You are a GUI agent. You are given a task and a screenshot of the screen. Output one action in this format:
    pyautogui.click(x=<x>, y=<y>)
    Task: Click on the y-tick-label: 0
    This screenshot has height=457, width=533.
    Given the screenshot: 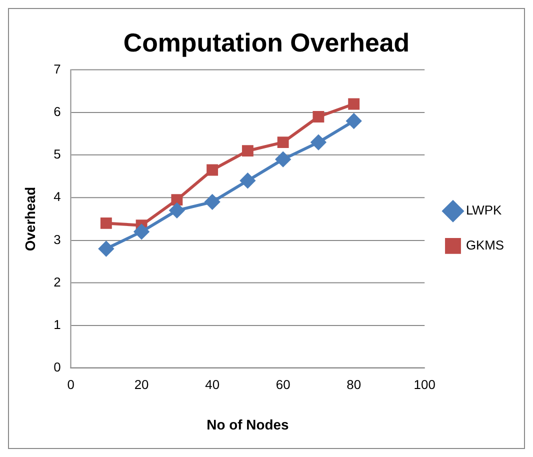 What is the action you would take?
    pyautogui.click(x=57, y=367)
    